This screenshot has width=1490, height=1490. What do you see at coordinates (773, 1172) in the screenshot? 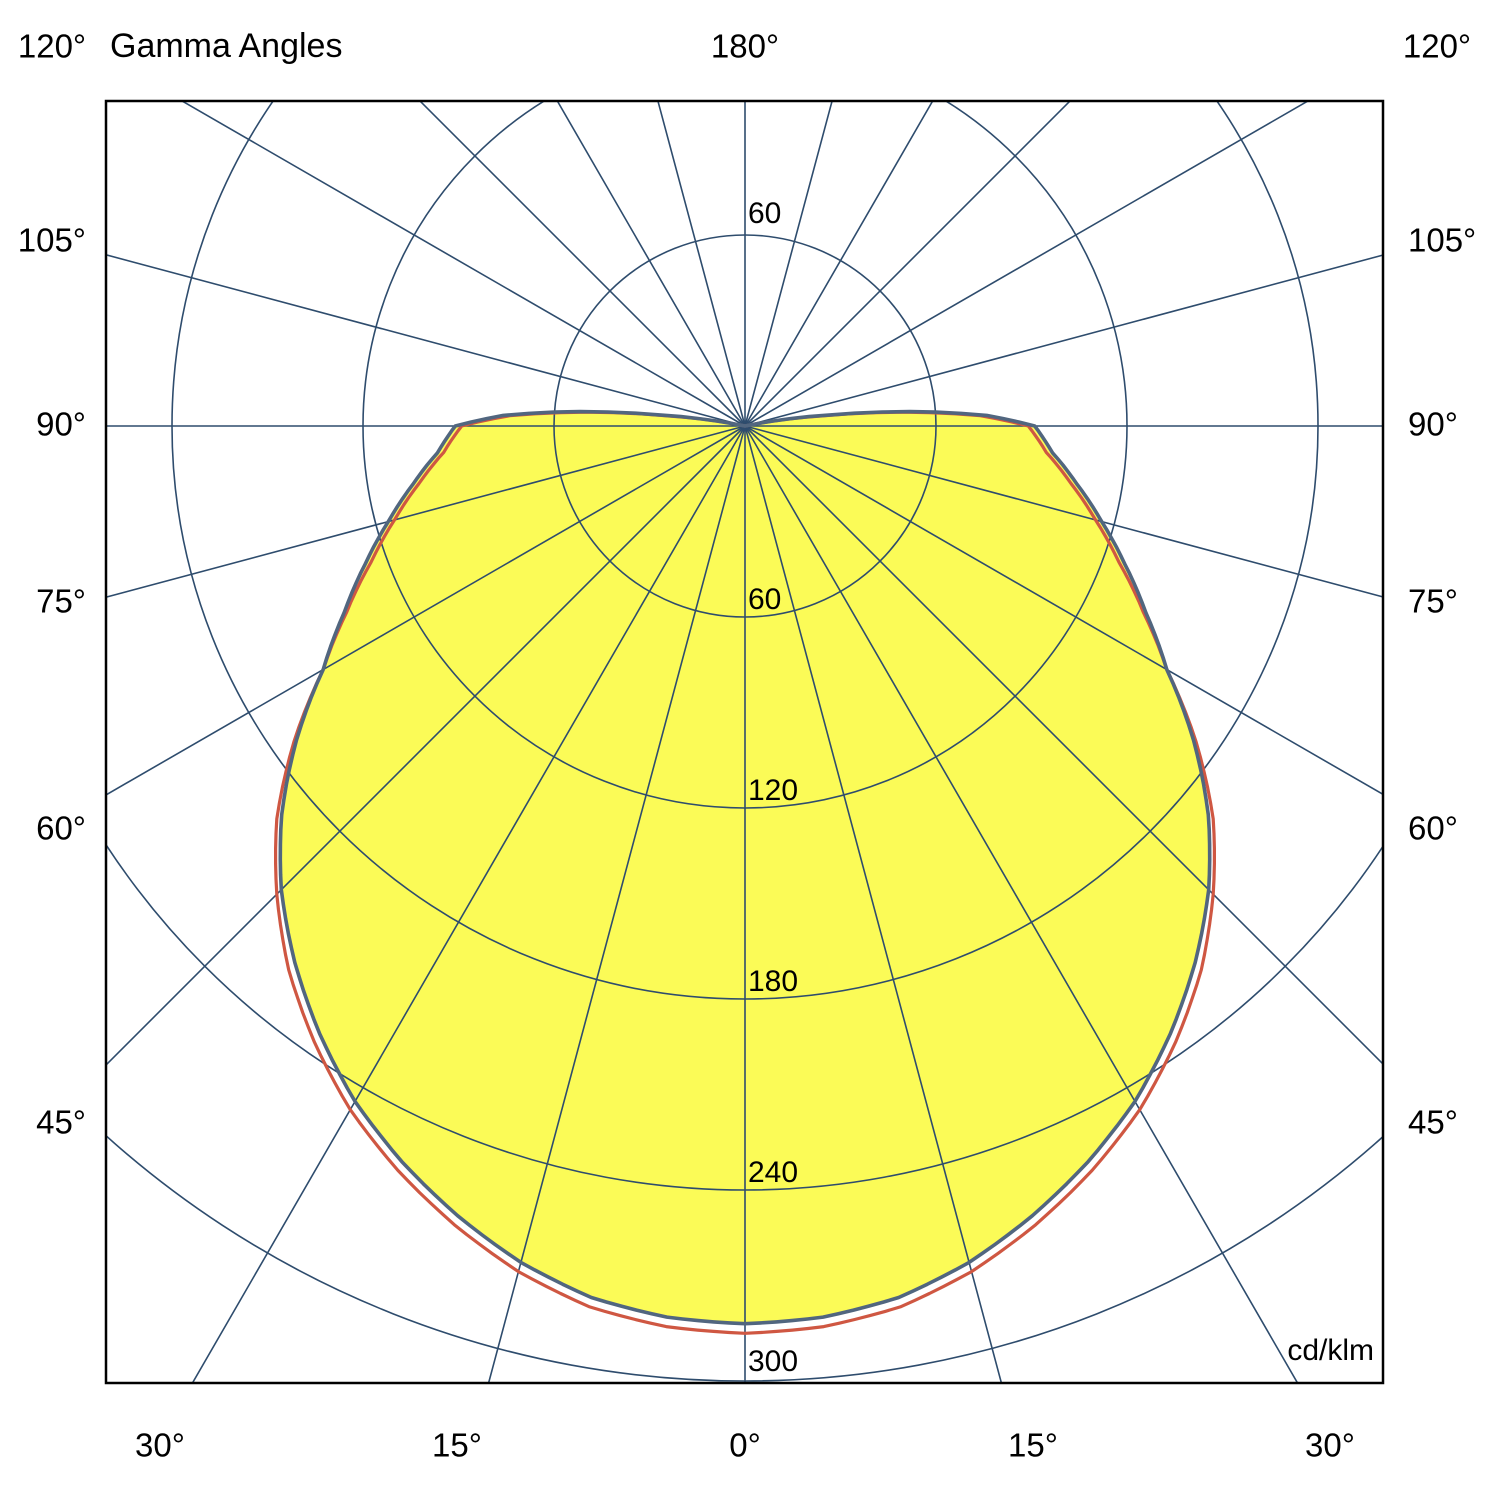
I see `ring-value-label: 240` at bounding box center [773, 1172].